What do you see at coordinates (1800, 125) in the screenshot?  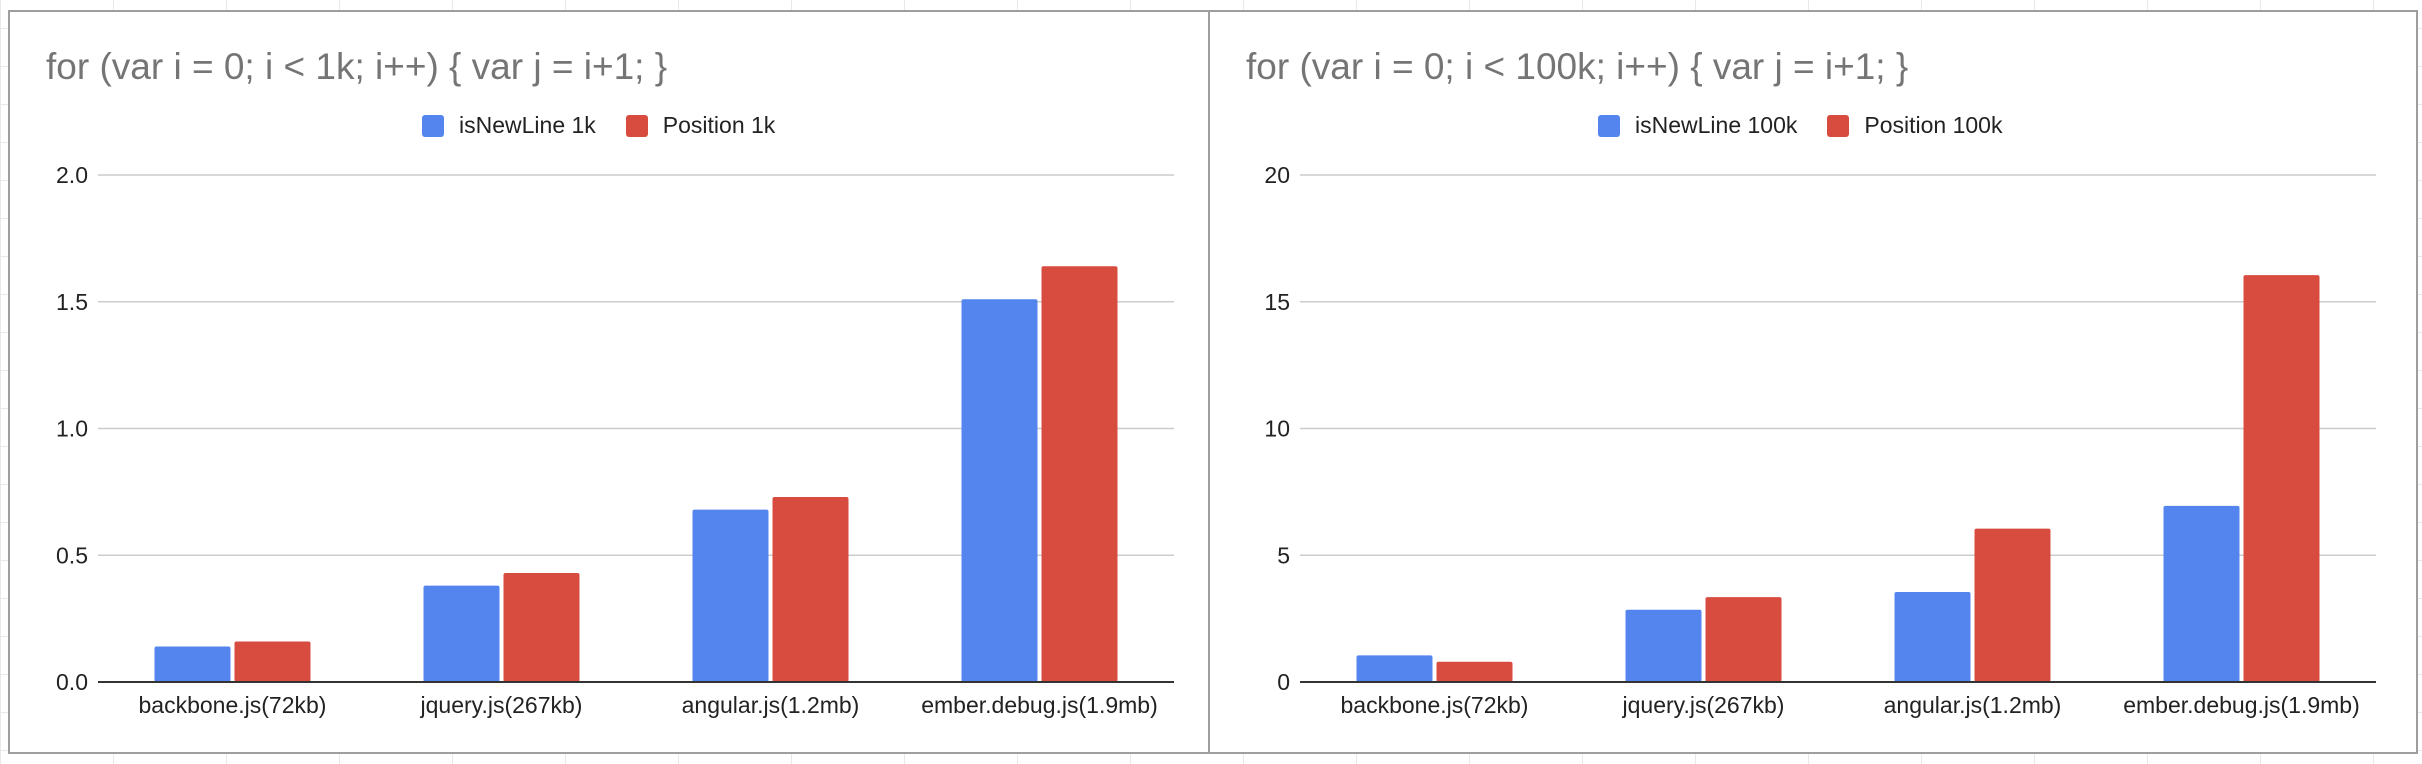 I see `chart-legend: isNewLine 100k Position 100k` at bounding box center [1800, 125].